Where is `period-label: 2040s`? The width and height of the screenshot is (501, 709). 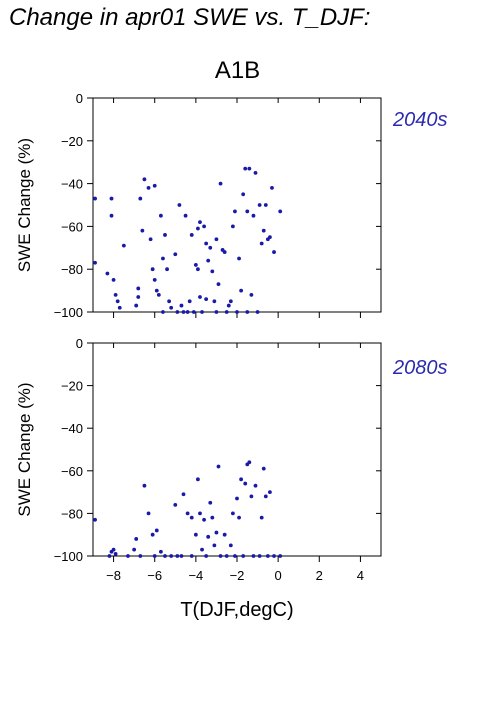
period-label: 2040s is located at coordinates (420, 120).